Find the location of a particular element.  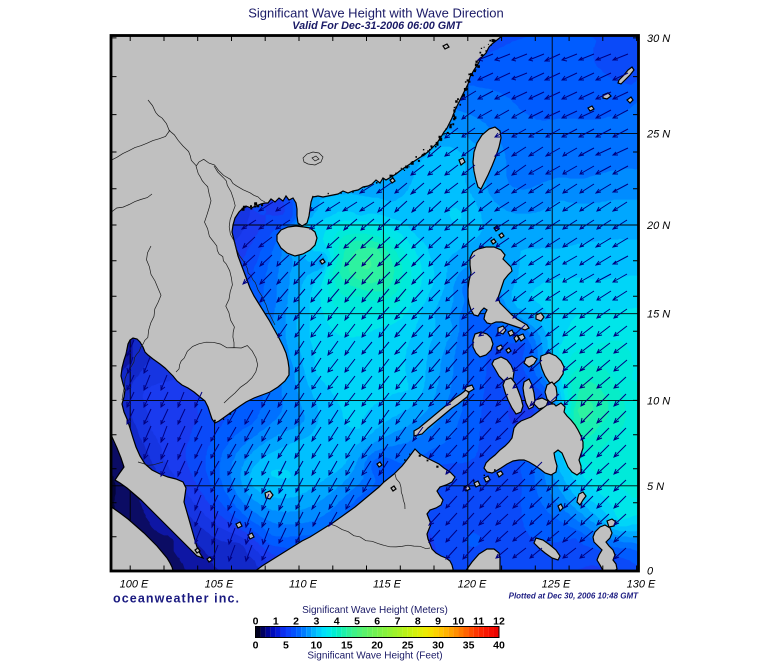

svg-text: 105 E is located at coordinates (219, 585).